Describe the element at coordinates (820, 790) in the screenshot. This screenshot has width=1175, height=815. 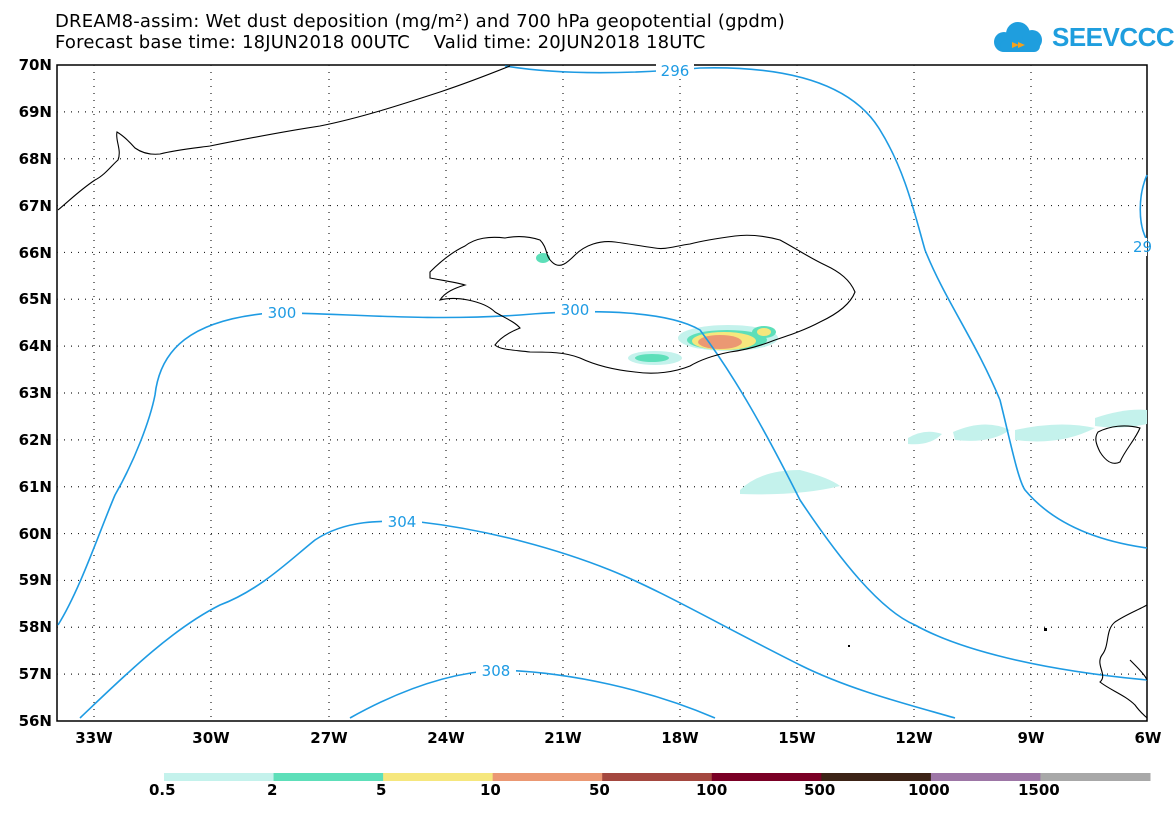
I see `colorbar-label: 500` at that location.